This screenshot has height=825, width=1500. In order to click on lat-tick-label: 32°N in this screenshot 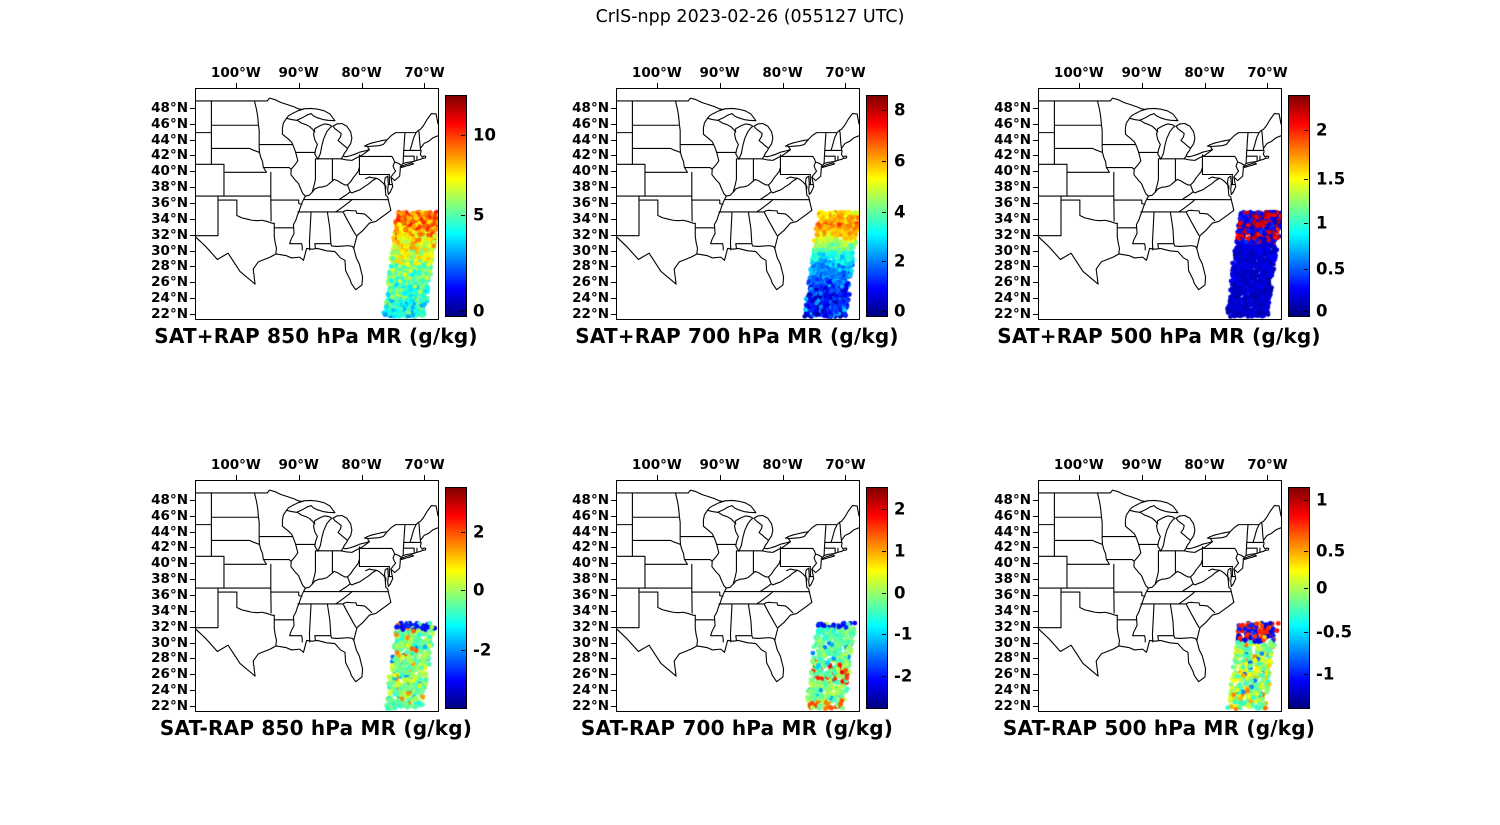, I will do `click(169, 234)`.